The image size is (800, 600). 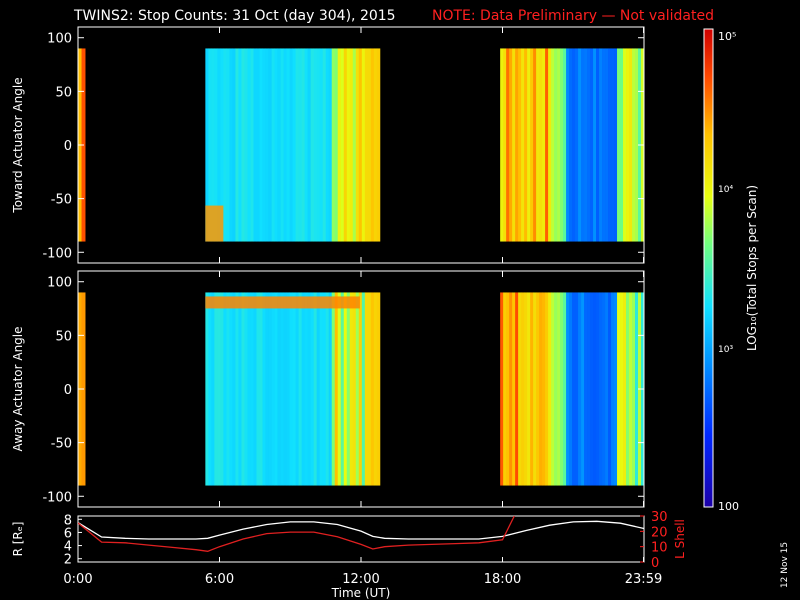 What do you see at coordinates (61, 444) in the screenshot?
I see `y-tick-label: -50` at bounding box center [61, 444].